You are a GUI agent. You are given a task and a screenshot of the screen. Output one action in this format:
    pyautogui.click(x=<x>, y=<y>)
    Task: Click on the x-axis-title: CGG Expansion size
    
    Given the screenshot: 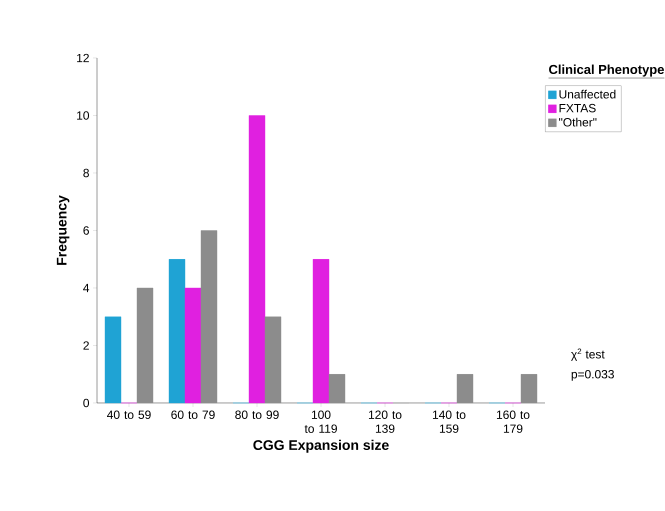 What is the action you would take?
    pyautogui.click(x=321, y=446)
    